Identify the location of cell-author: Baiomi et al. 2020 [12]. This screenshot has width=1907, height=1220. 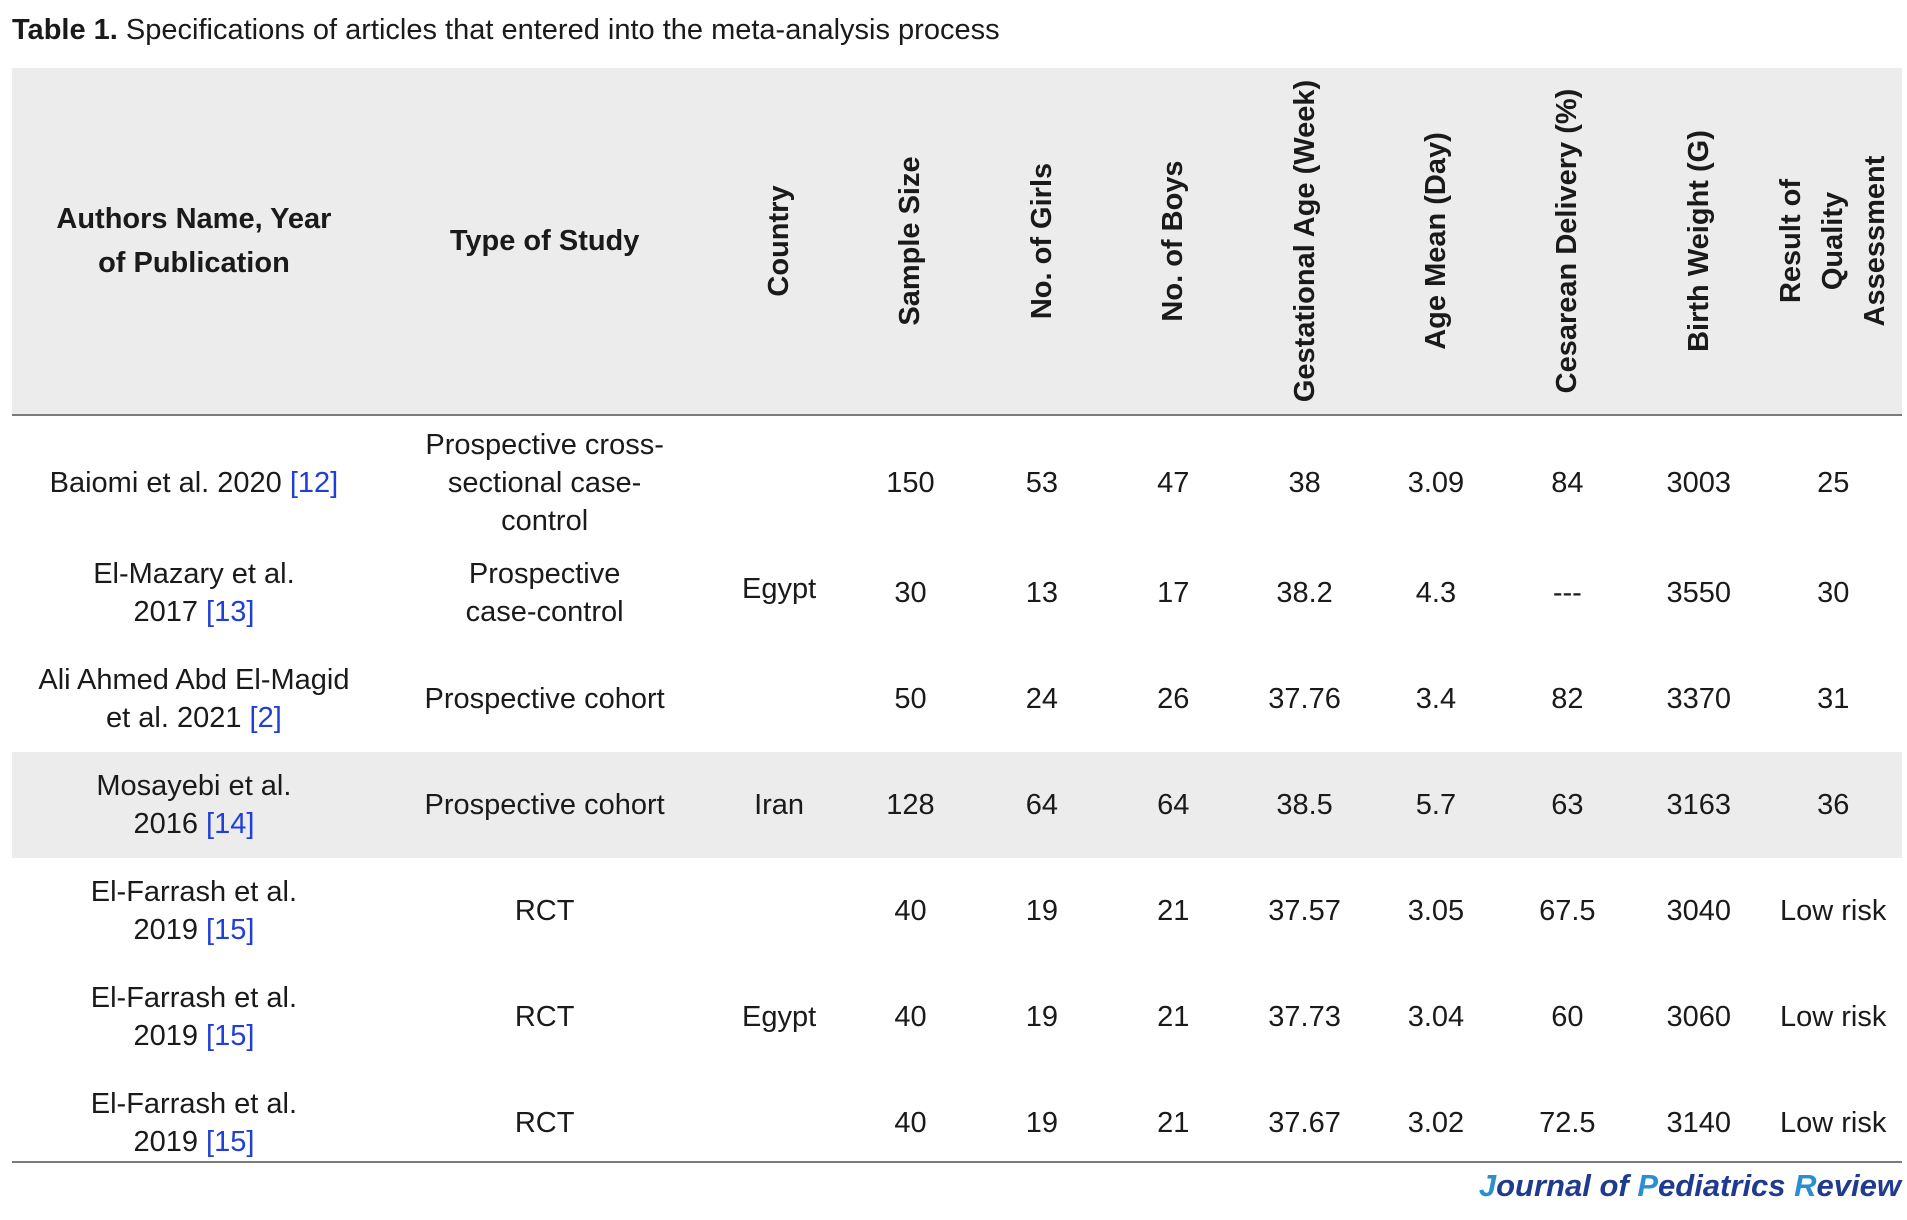
(194, 483).